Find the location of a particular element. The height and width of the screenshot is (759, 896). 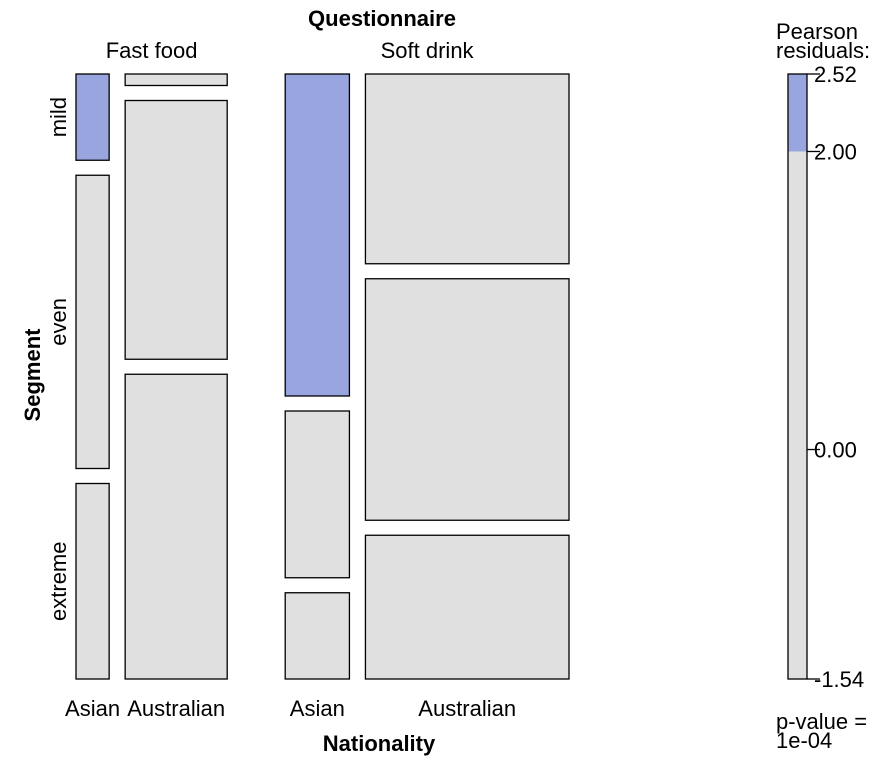

tile-fast-food-australian-mild is located at coordinates (176, 80).